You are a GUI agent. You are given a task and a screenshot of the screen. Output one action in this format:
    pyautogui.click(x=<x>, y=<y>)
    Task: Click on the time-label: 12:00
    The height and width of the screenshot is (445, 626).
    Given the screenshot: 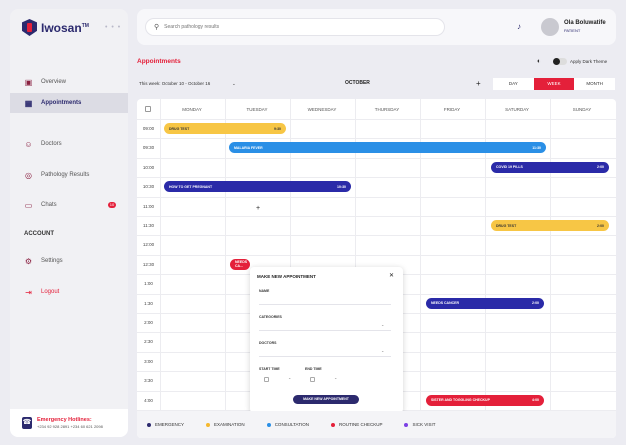 What is the action you would take?
    pyautogui.click(x=148, y=245)
    